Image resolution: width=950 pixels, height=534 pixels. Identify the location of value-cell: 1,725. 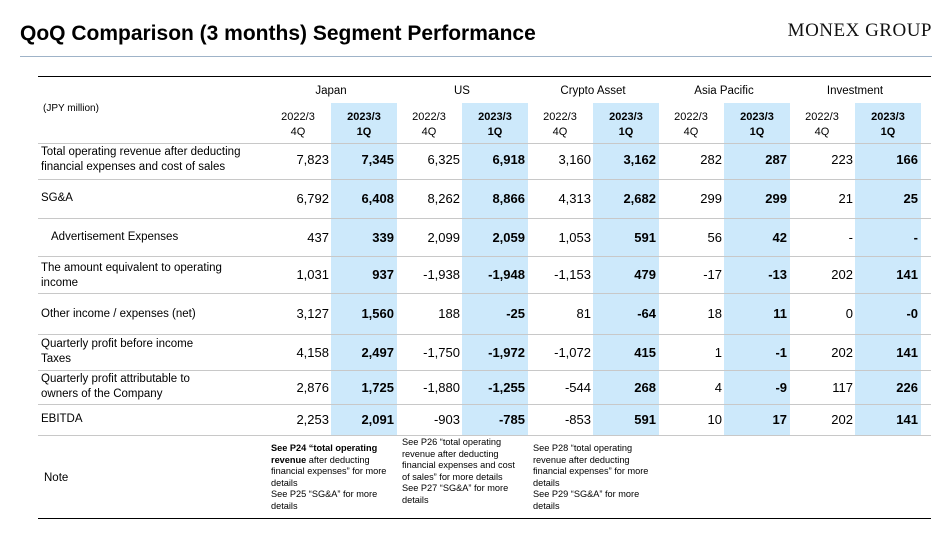
(377, 387).